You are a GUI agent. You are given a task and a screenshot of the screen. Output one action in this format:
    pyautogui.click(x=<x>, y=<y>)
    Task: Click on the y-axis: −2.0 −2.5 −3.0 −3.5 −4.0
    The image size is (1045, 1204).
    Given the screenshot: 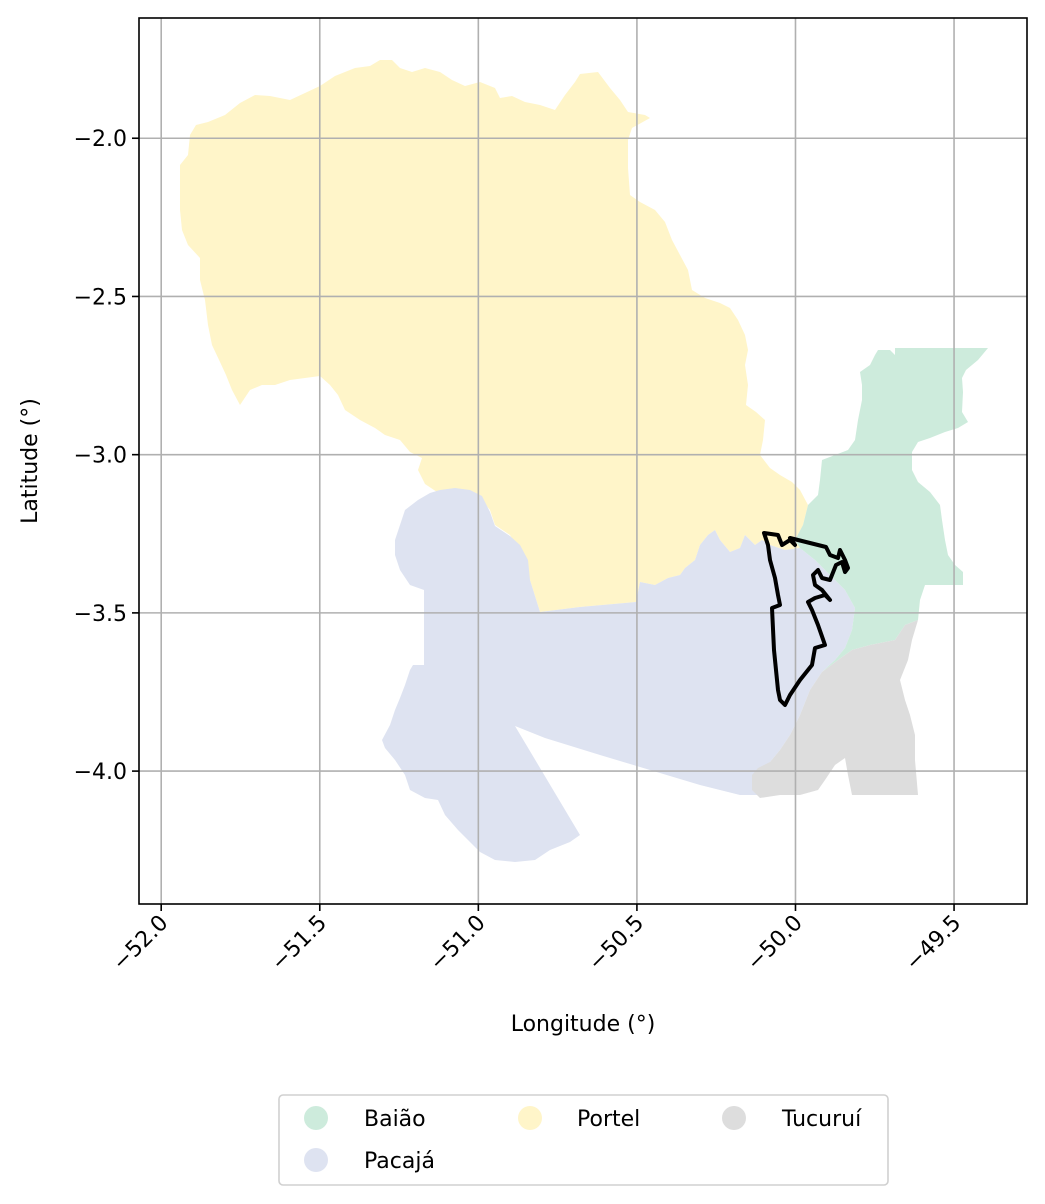 What is the action you would take?
    pyautogui.click(x=106, y=456)
    